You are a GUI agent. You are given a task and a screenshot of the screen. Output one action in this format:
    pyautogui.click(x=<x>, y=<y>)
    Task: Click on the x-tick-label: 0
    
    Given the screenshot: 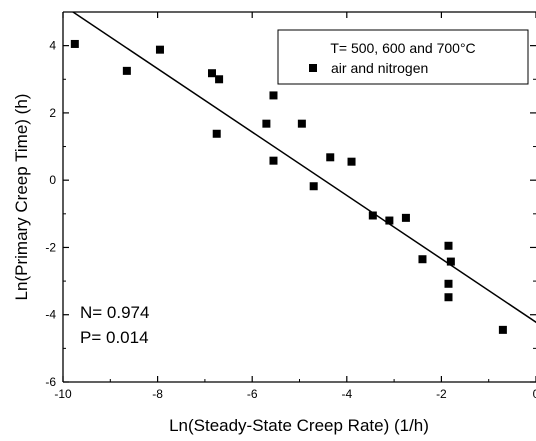 What is the action you would take?
    pyautogui.click(x=534, y=394)
    